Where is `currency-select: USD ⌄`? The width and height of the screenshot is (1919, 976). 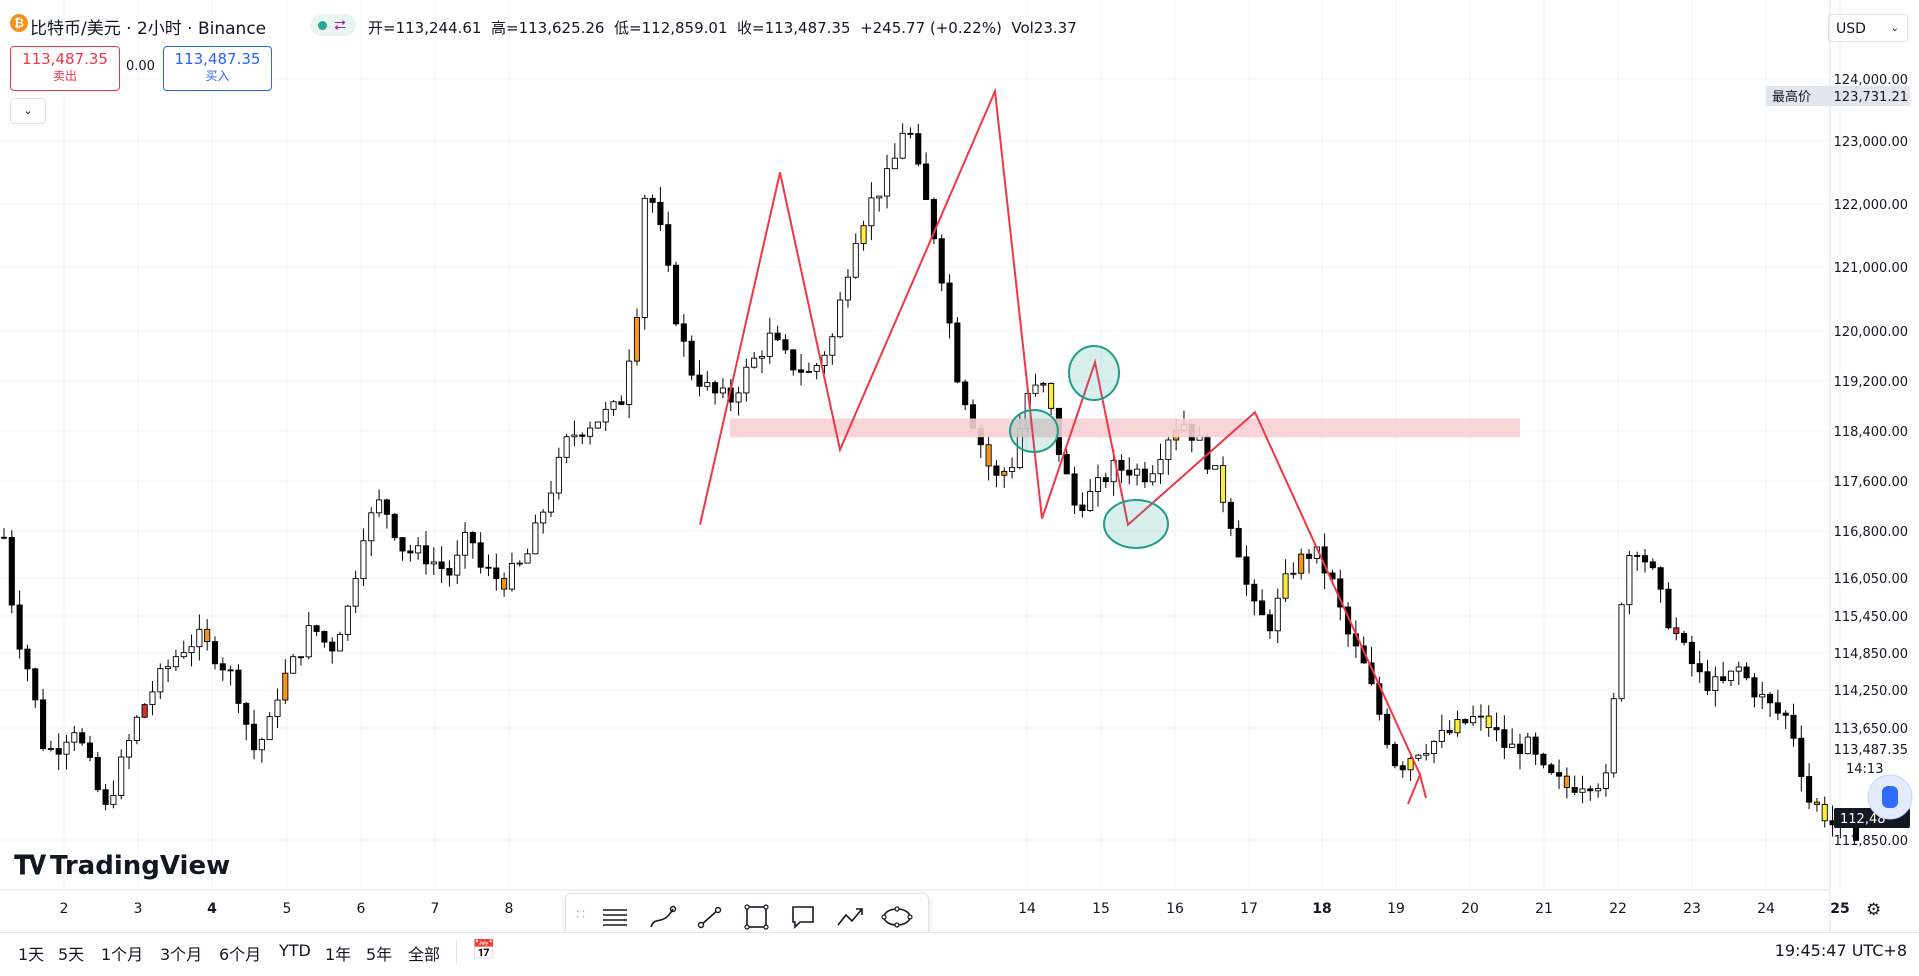
currency-select: USD ⌄ is located at coordinates (1868, 28).